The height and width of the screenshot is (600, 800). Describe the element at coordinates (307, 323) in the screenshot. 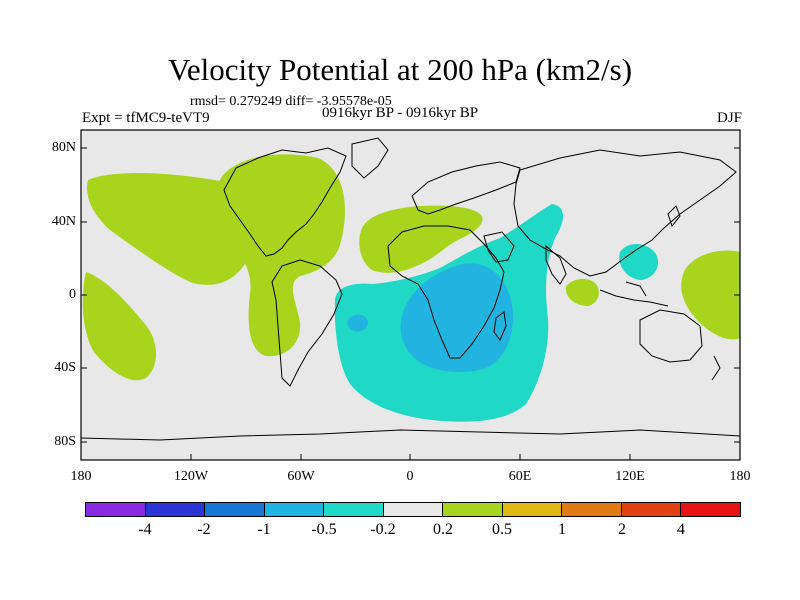

I see `coastline-south-america` at that location.